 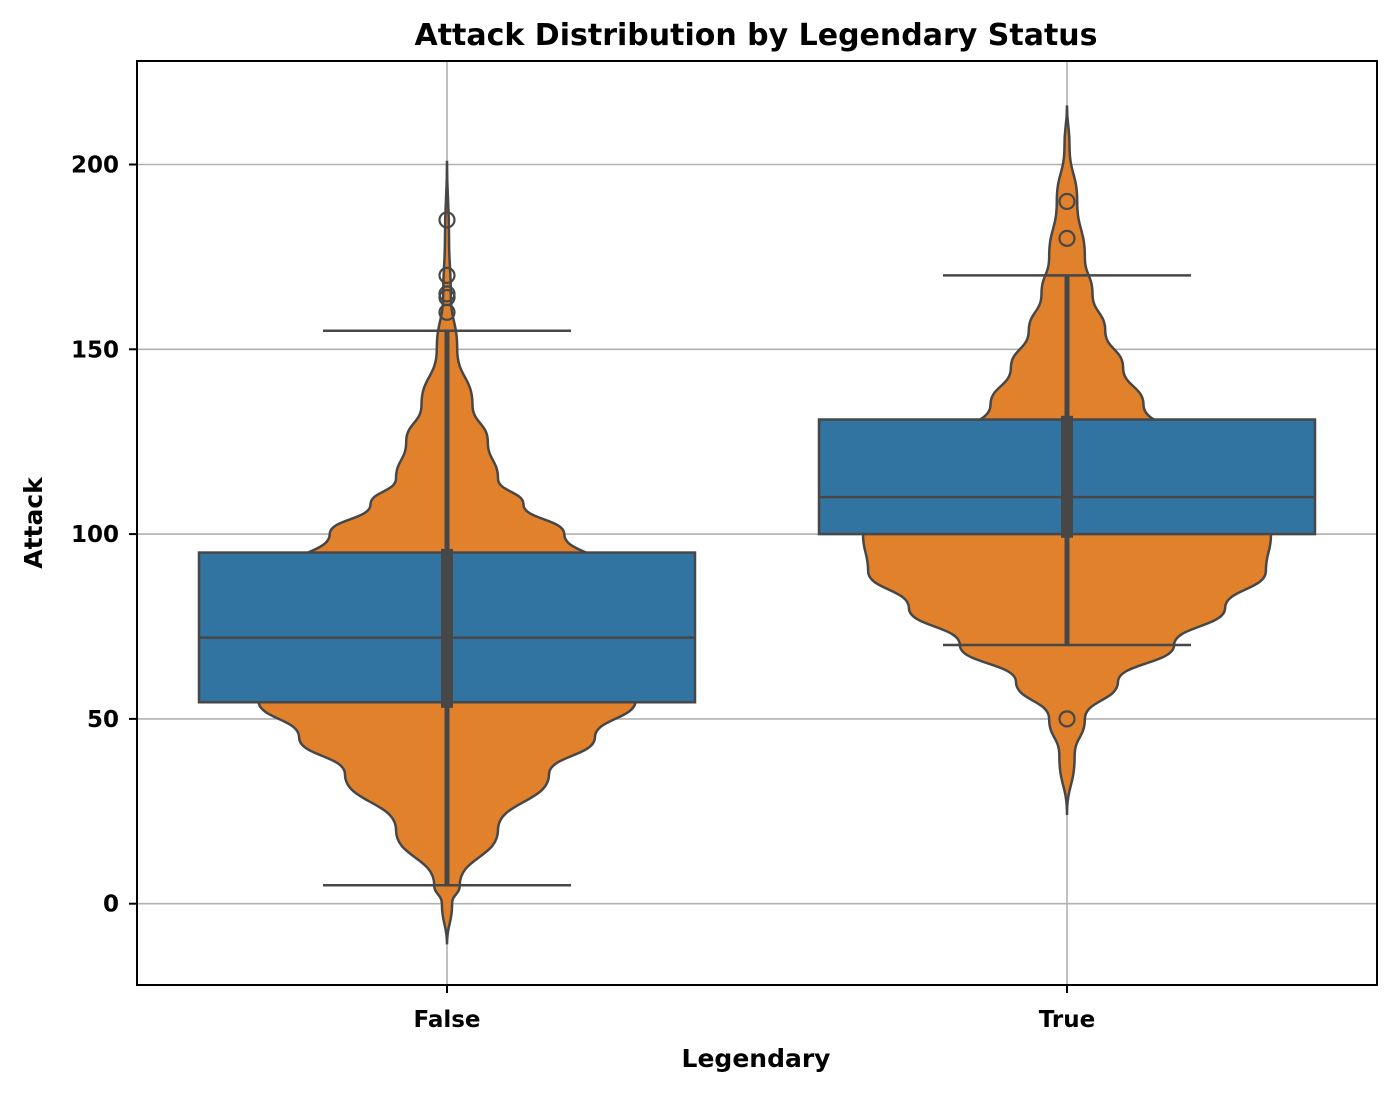 What do you see at coordinates (95, 535) in the screenshot?
I see `y-tick-label: 100` at bounding box center [95, 535].